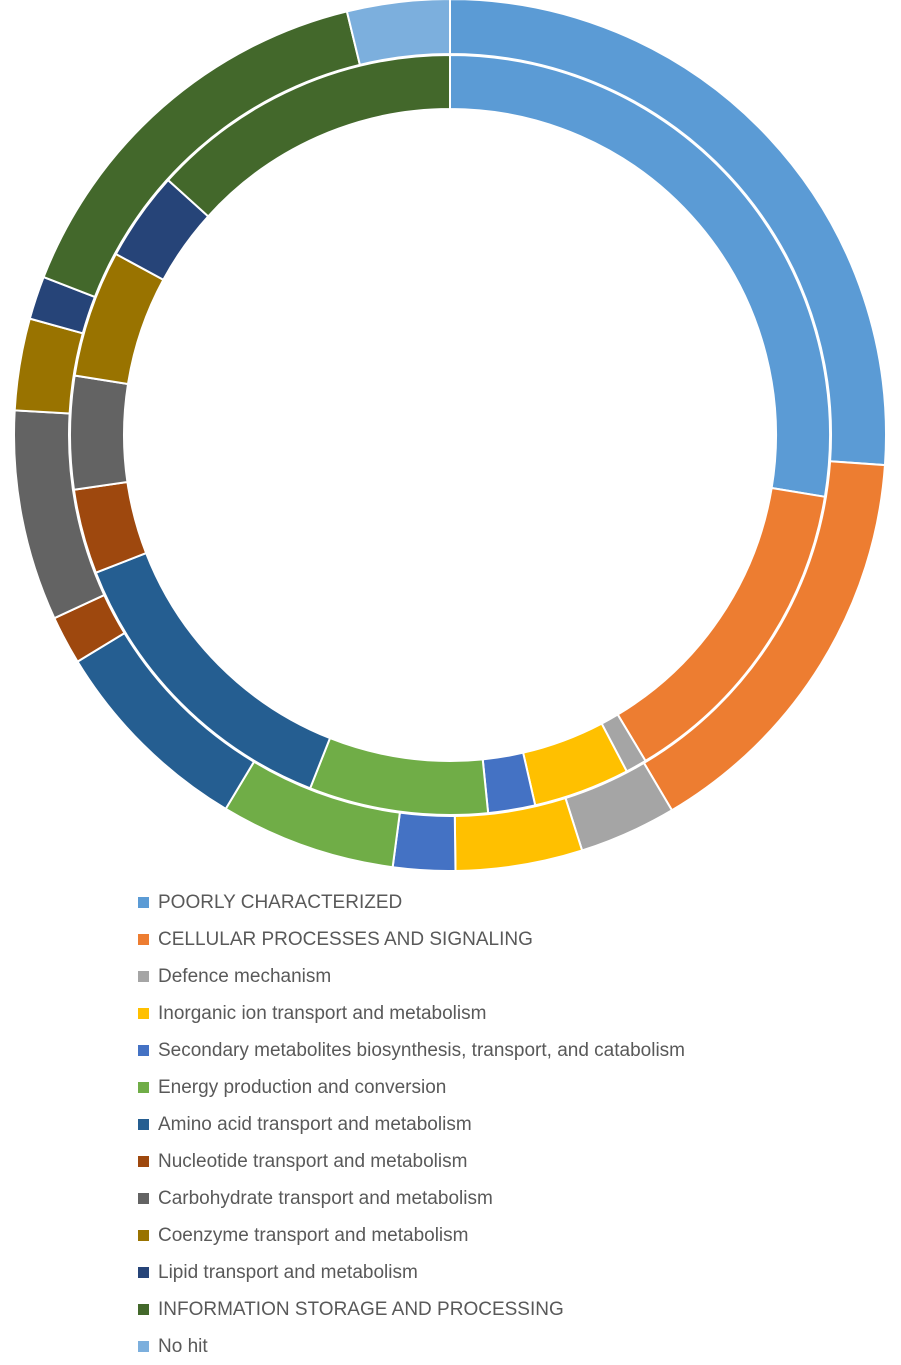  Describe the element at coordinates (99, 432) in the screenshot. I see `inner-slice-carbohydrate-transport-and-metabolism` at that location.